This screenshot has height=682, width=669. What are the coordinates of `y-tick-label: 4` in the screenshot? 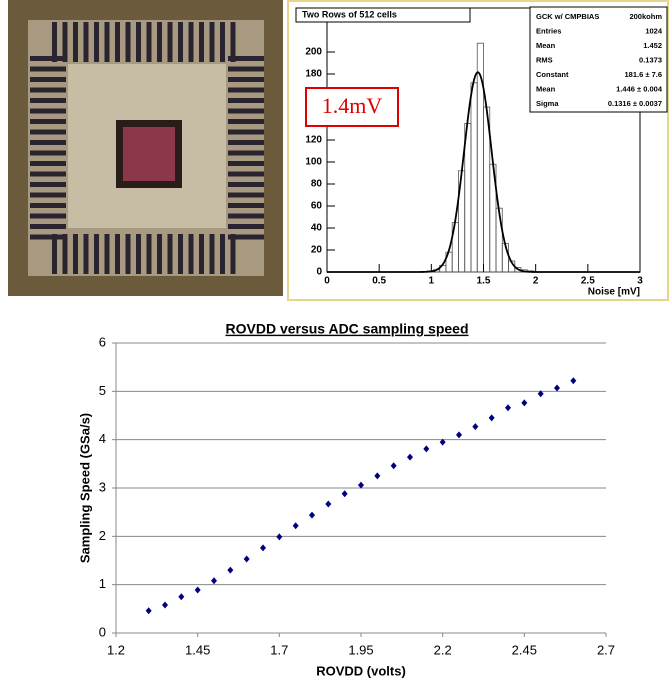 It's located at (102, 438).